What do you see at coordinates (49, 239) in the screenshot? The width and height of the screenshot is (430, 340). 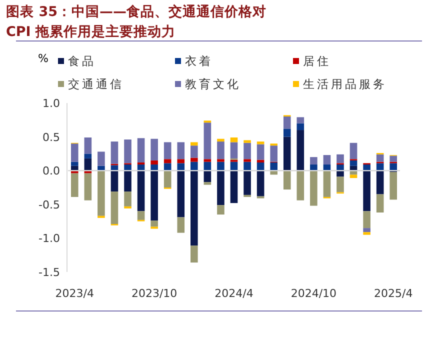 I see `y-tick-label: -1.0` at bounding box center [49, 239].